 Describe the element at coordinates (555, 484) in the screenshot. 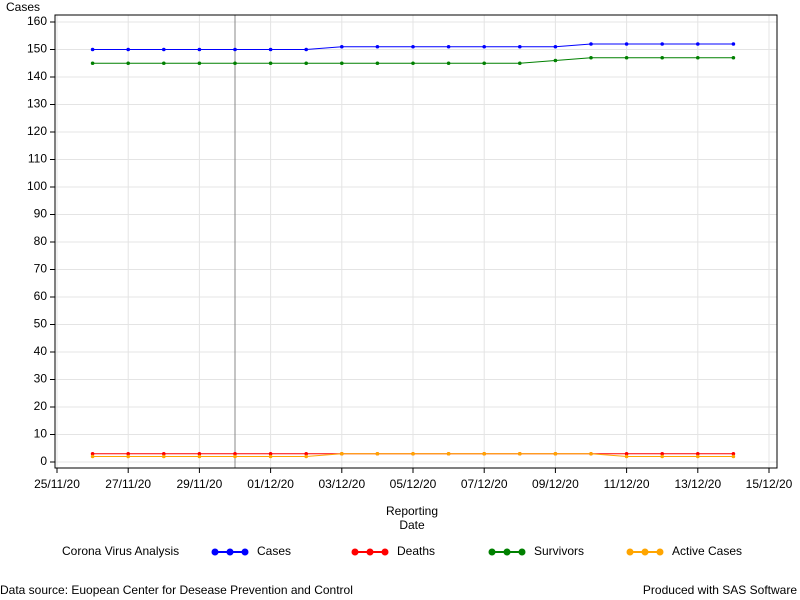

I see `x-tick-label: 09/12/20` at that location.